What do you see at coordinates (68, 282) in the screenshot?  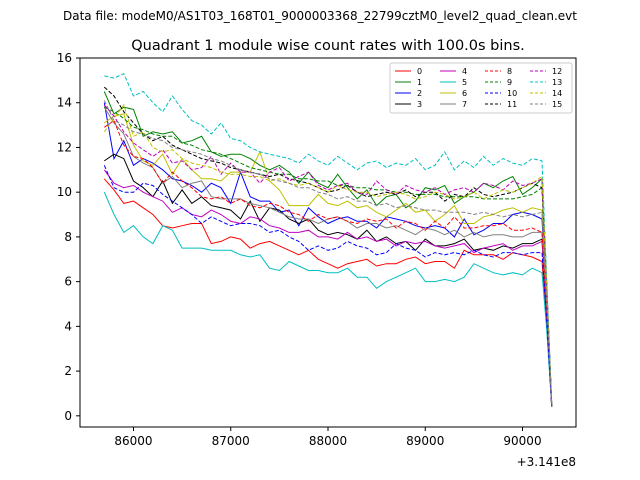 I see `y-tick-label: 6` at bounding box center [68, 282].